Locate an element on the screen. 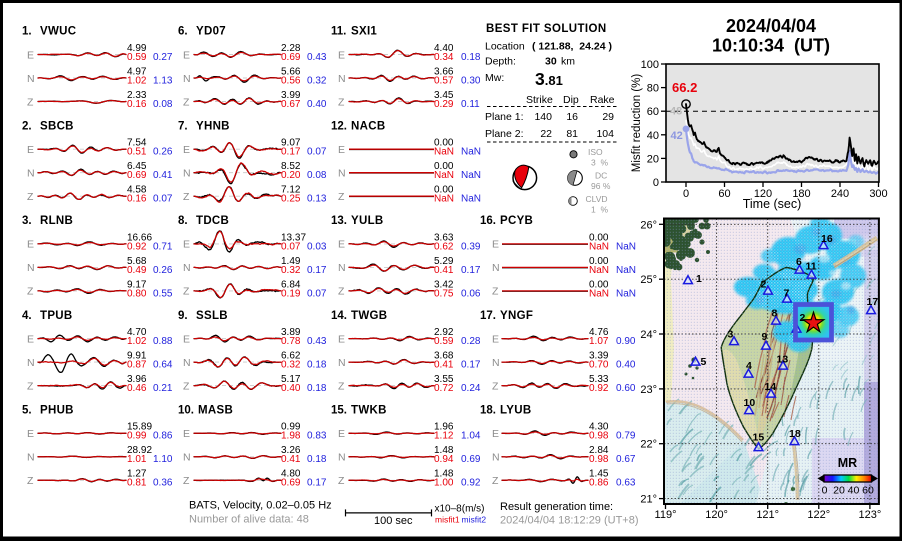  svg-text: 0.55 is located at coordinates (163, 293).